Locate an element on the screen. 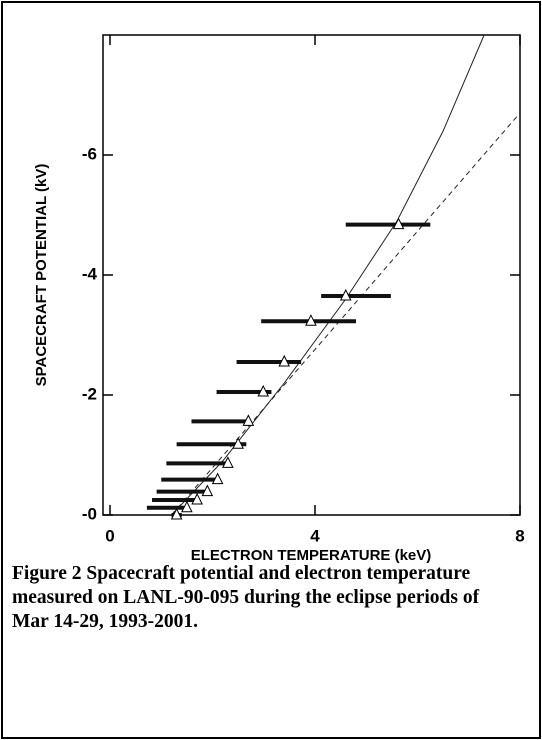 This screenshot has height=740, width=542. x-tick-label: 4 is located at coordinates (315, 535).